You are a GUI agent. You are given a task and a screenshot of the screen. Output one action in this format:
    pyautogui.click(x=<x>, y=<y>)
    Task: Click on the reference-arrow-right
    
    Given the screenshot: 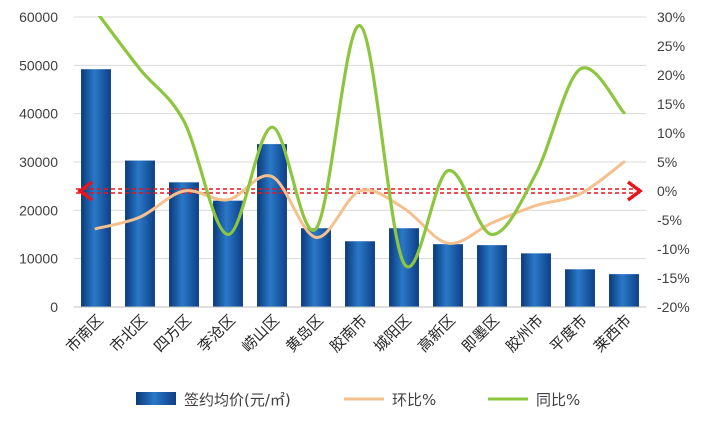 What is the action you would take?
    pyautogui.click(x=634, y=191)
    